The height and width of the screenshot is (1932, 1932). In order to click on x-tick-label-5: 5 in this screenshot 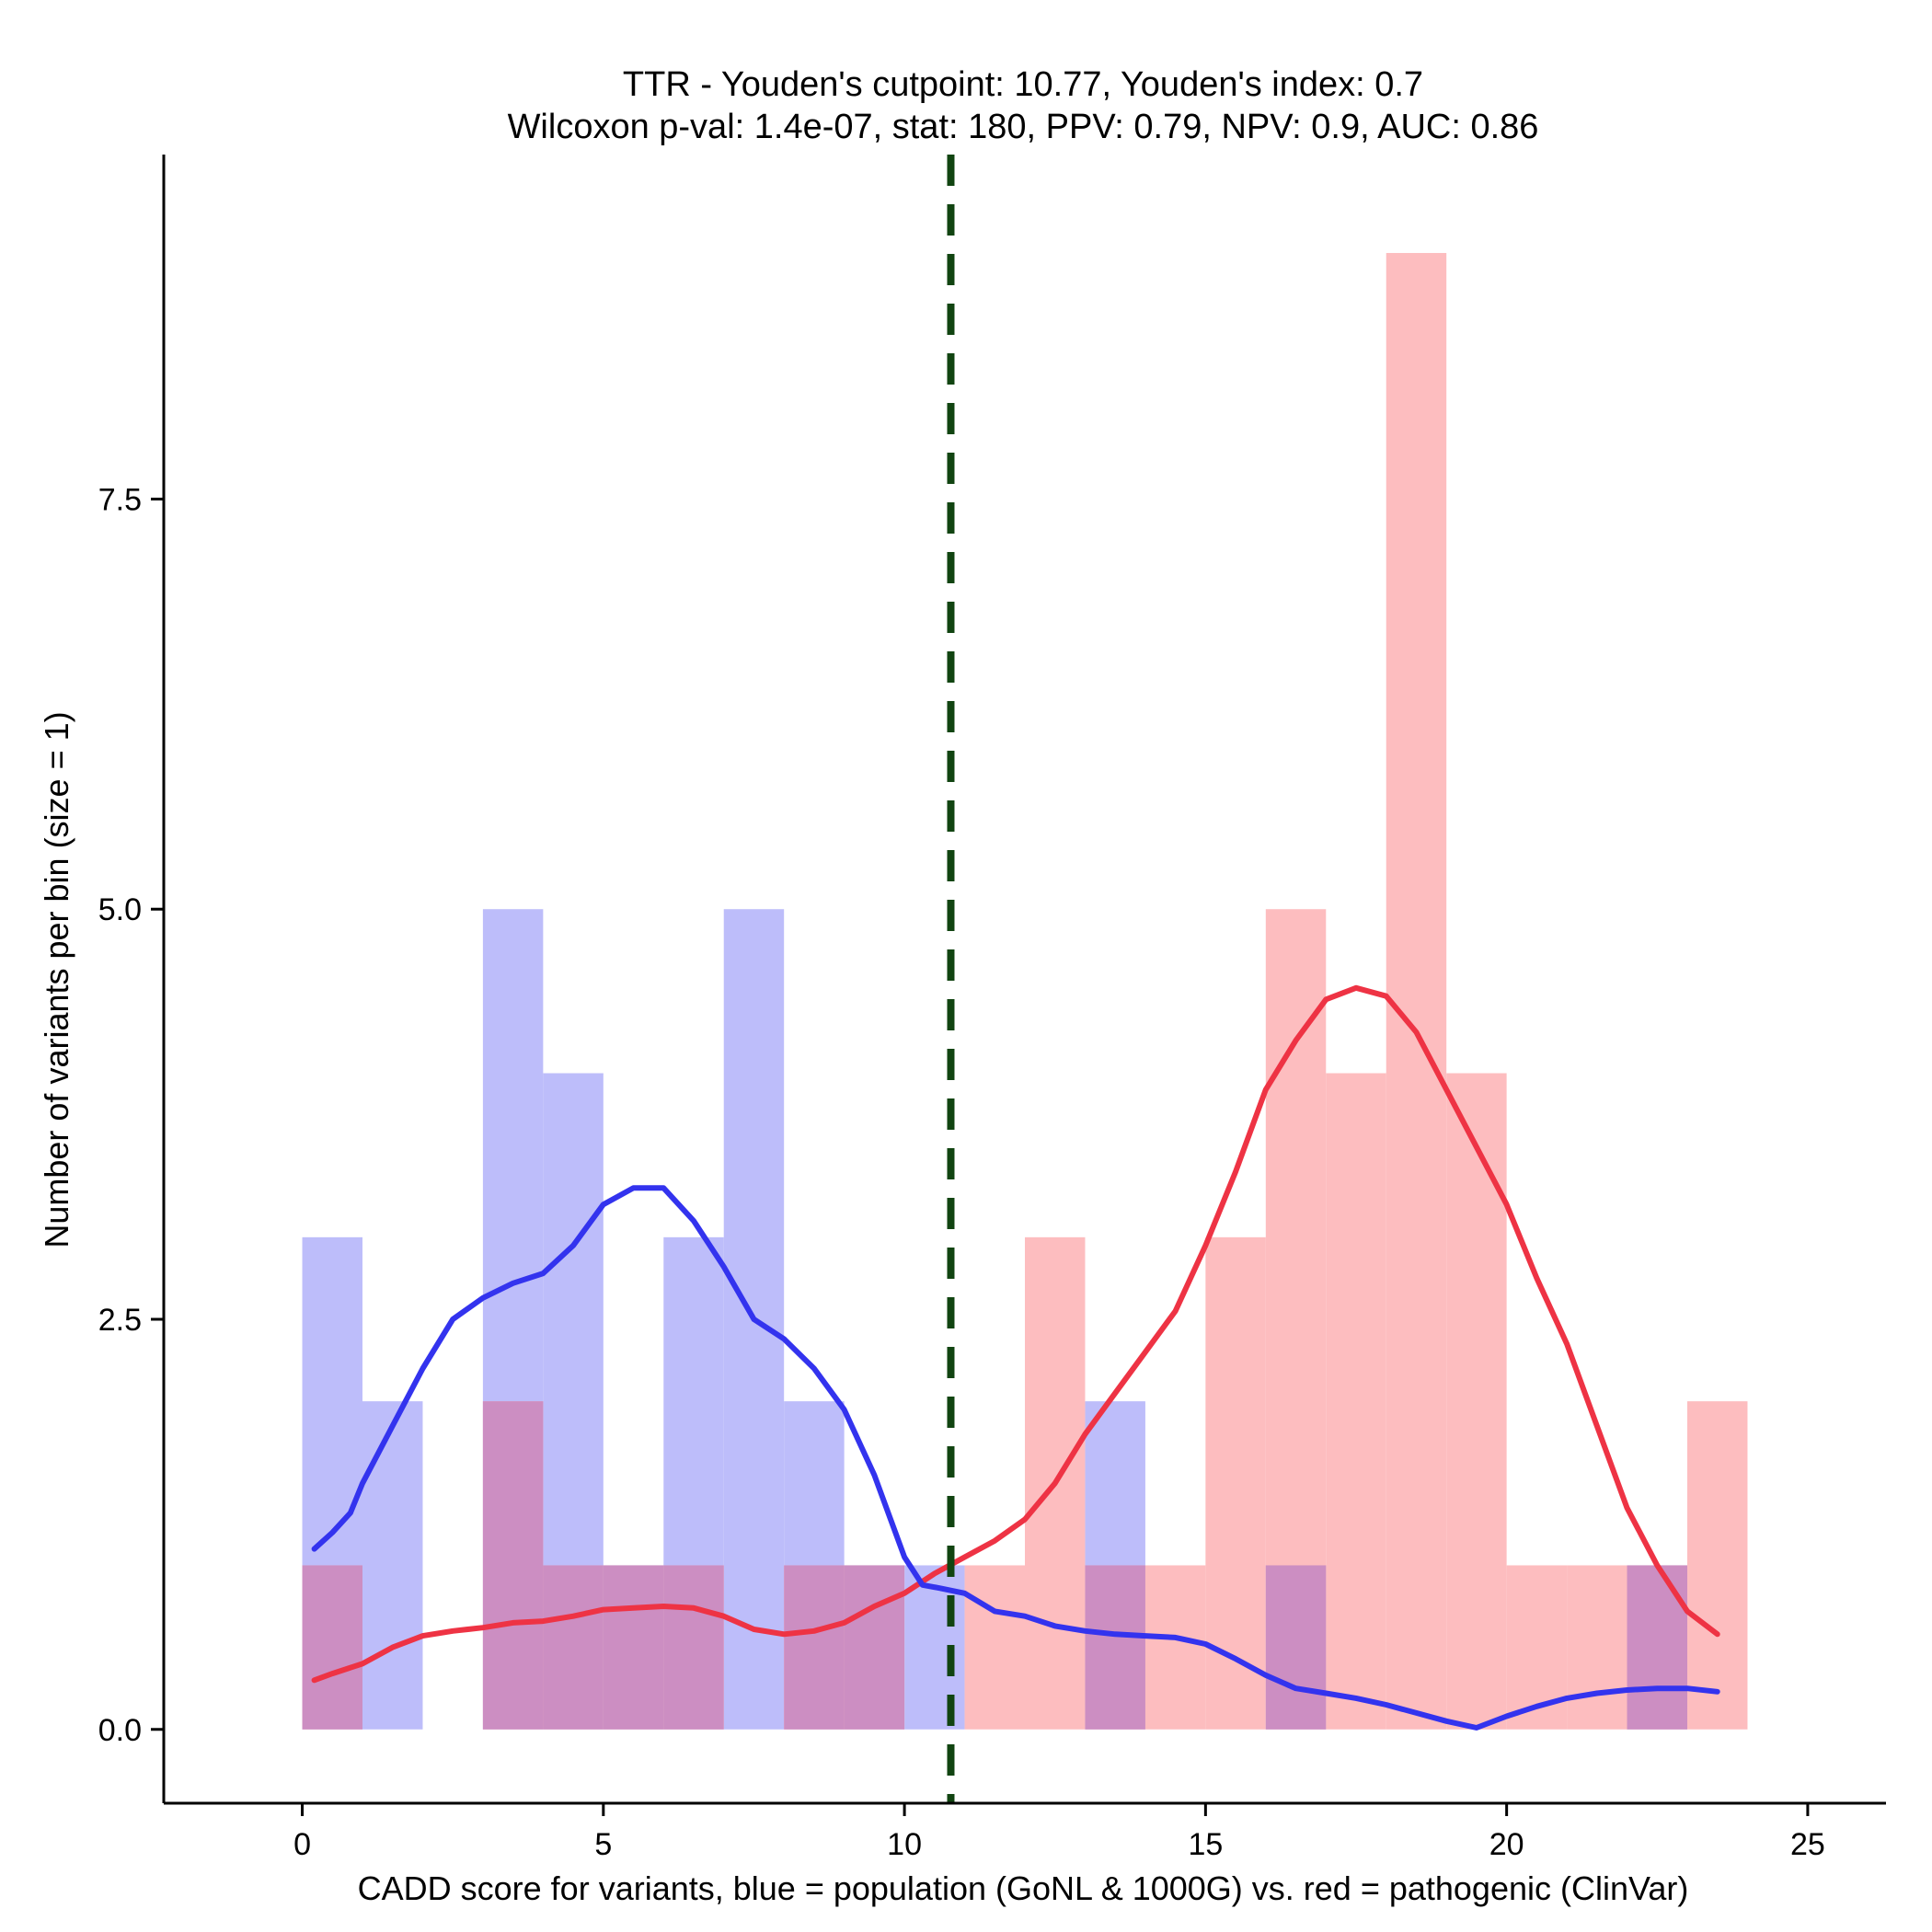, I will do `click(603, 1844)`.